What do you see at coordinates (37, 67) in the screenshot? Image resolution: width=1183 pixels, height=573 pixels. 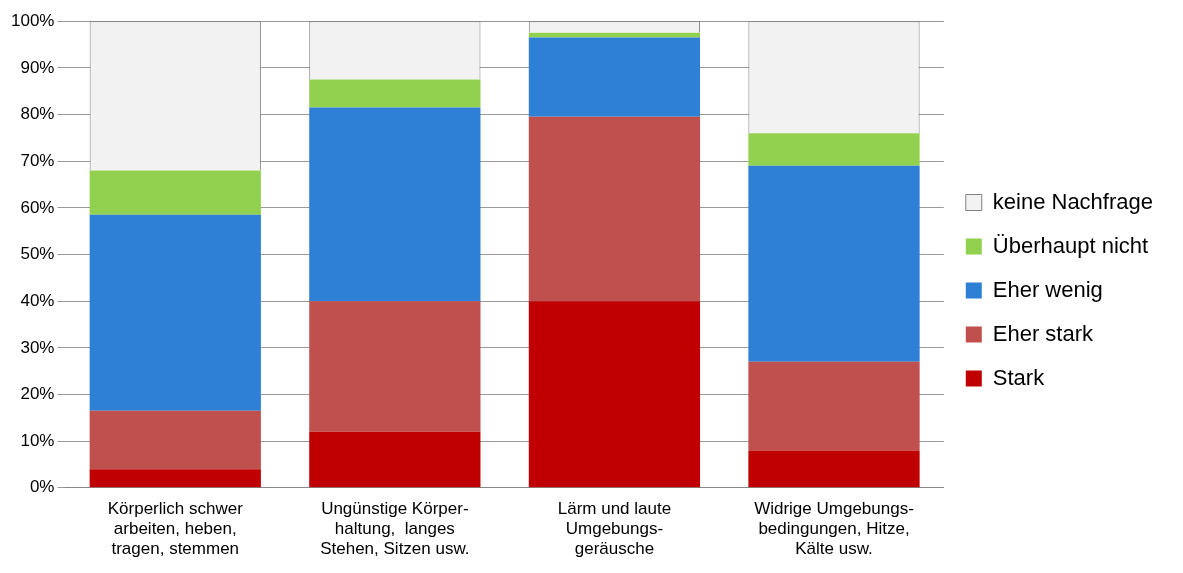 I see `y-tick-label: 90%` at bounding box center [37, 67].